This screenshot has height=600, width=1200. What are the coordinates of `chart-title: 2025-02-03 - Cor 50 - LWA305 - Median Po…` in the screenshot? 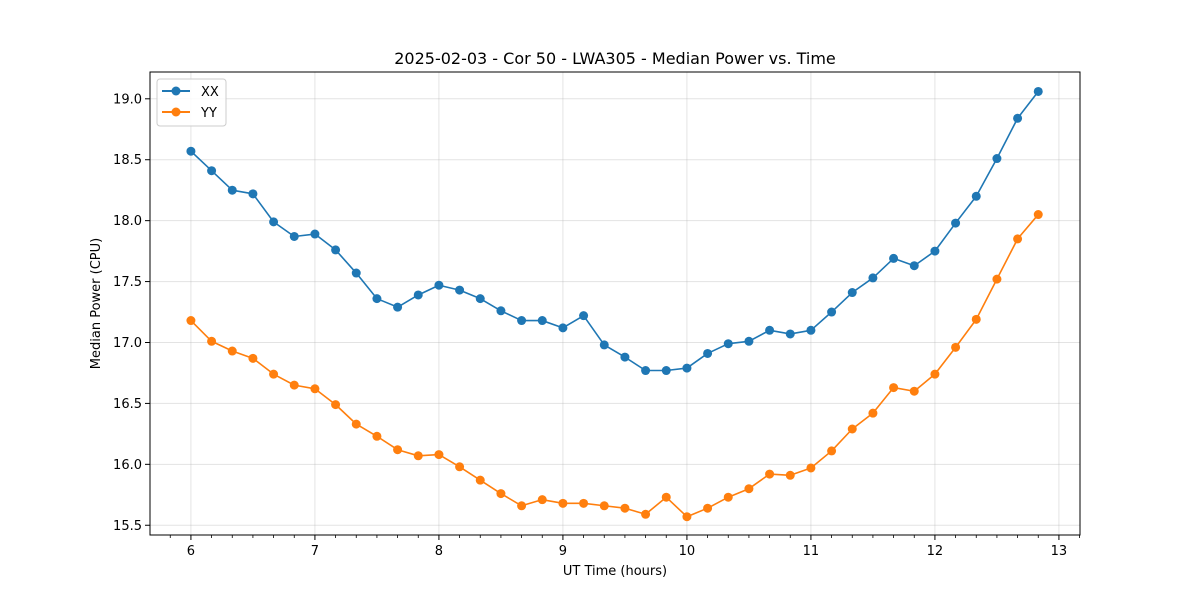 It's located at (615, 58).